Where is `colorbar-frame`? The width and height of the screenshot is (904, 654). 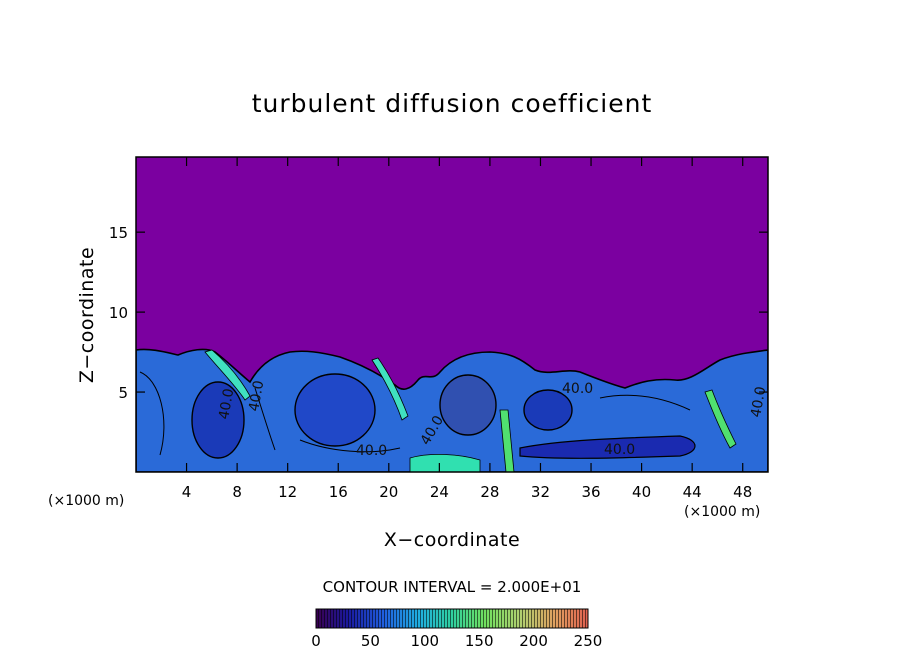
colorbar-frame is located at coordinates (452, 618).